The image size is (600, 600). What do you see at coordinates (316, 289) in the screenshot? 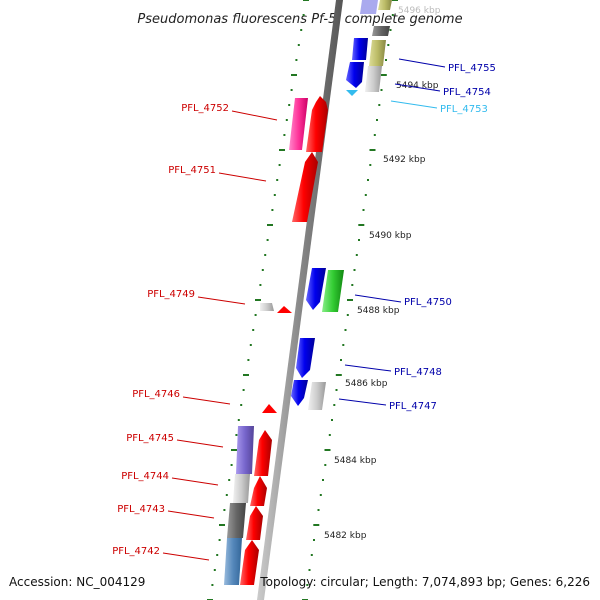
I see `gene-pfl4750-arrow` at bounding box center [316, 289].